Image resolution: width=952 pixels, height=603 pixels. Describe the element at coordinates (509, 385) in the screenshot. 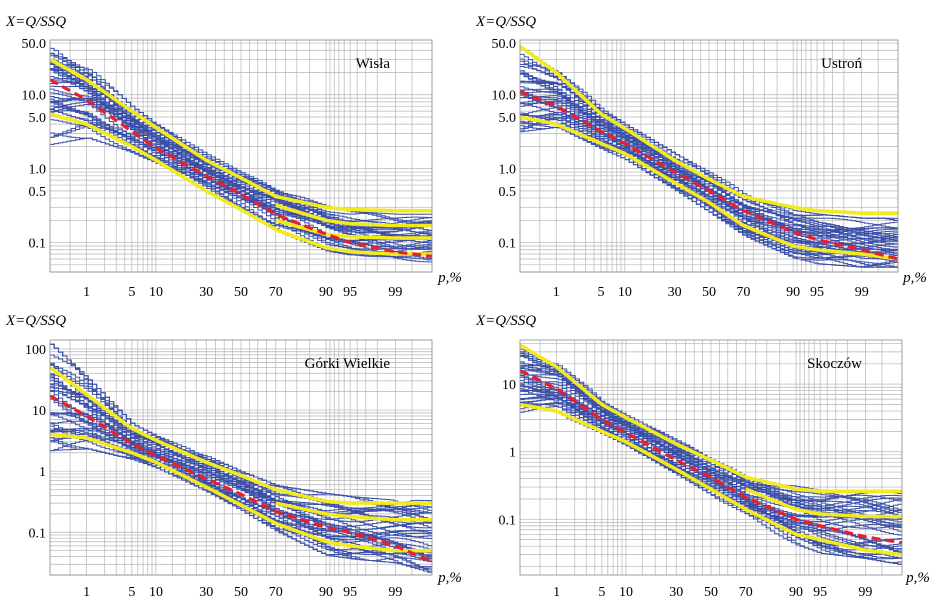

I see `y-tick-label: 10` at that location.